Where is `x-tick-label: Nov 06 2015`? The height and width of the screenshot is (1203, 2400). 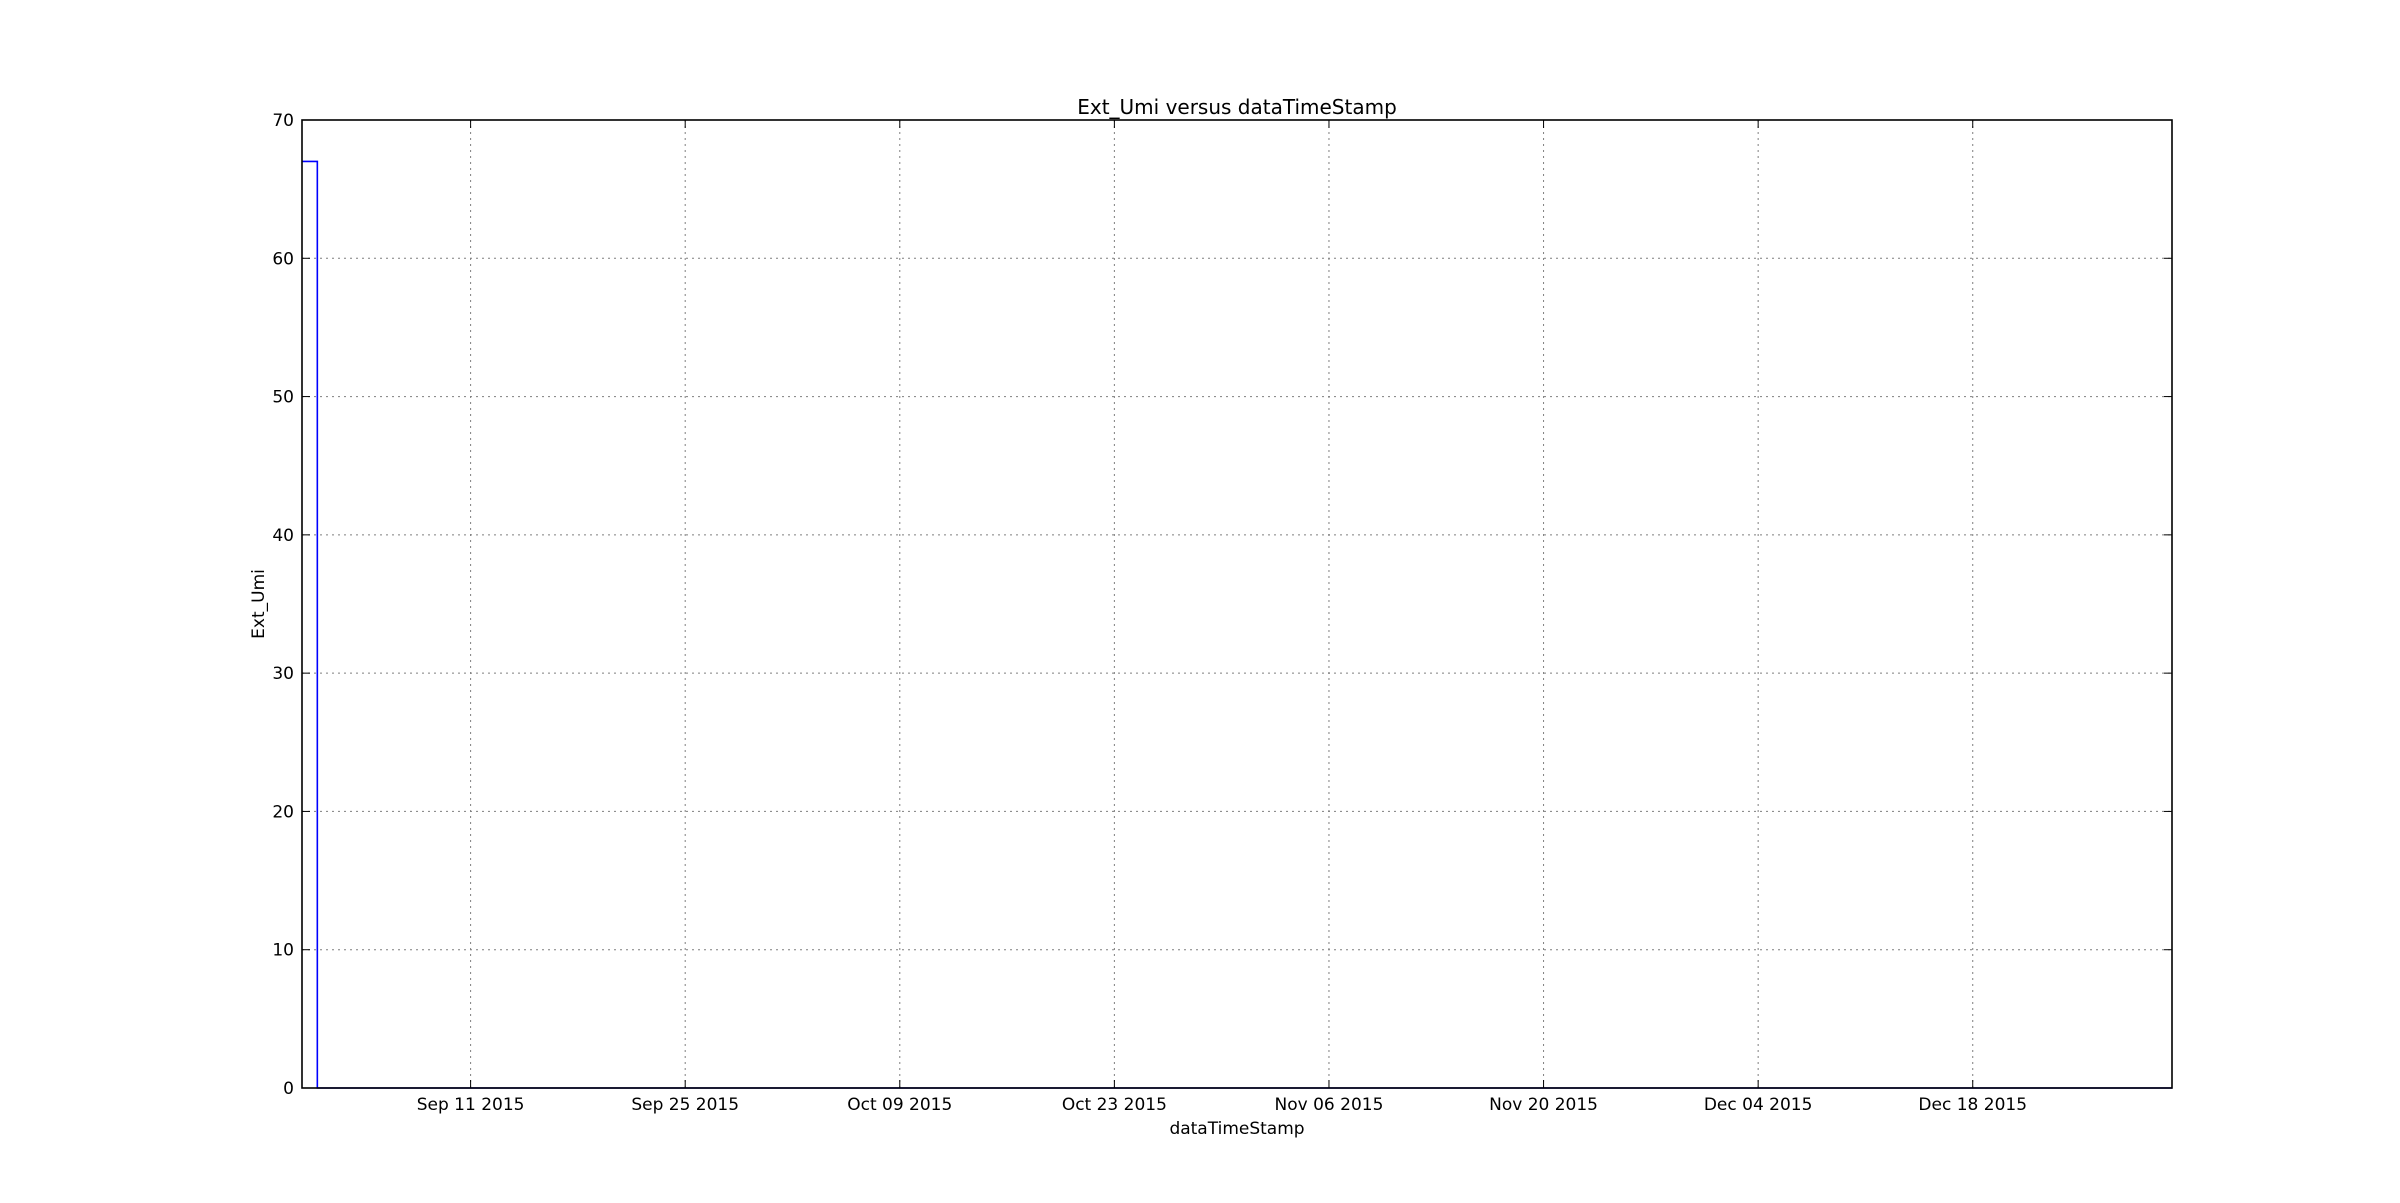
x-tick-label: Nov 06 2015 is located at coordinates (1329, 1105).